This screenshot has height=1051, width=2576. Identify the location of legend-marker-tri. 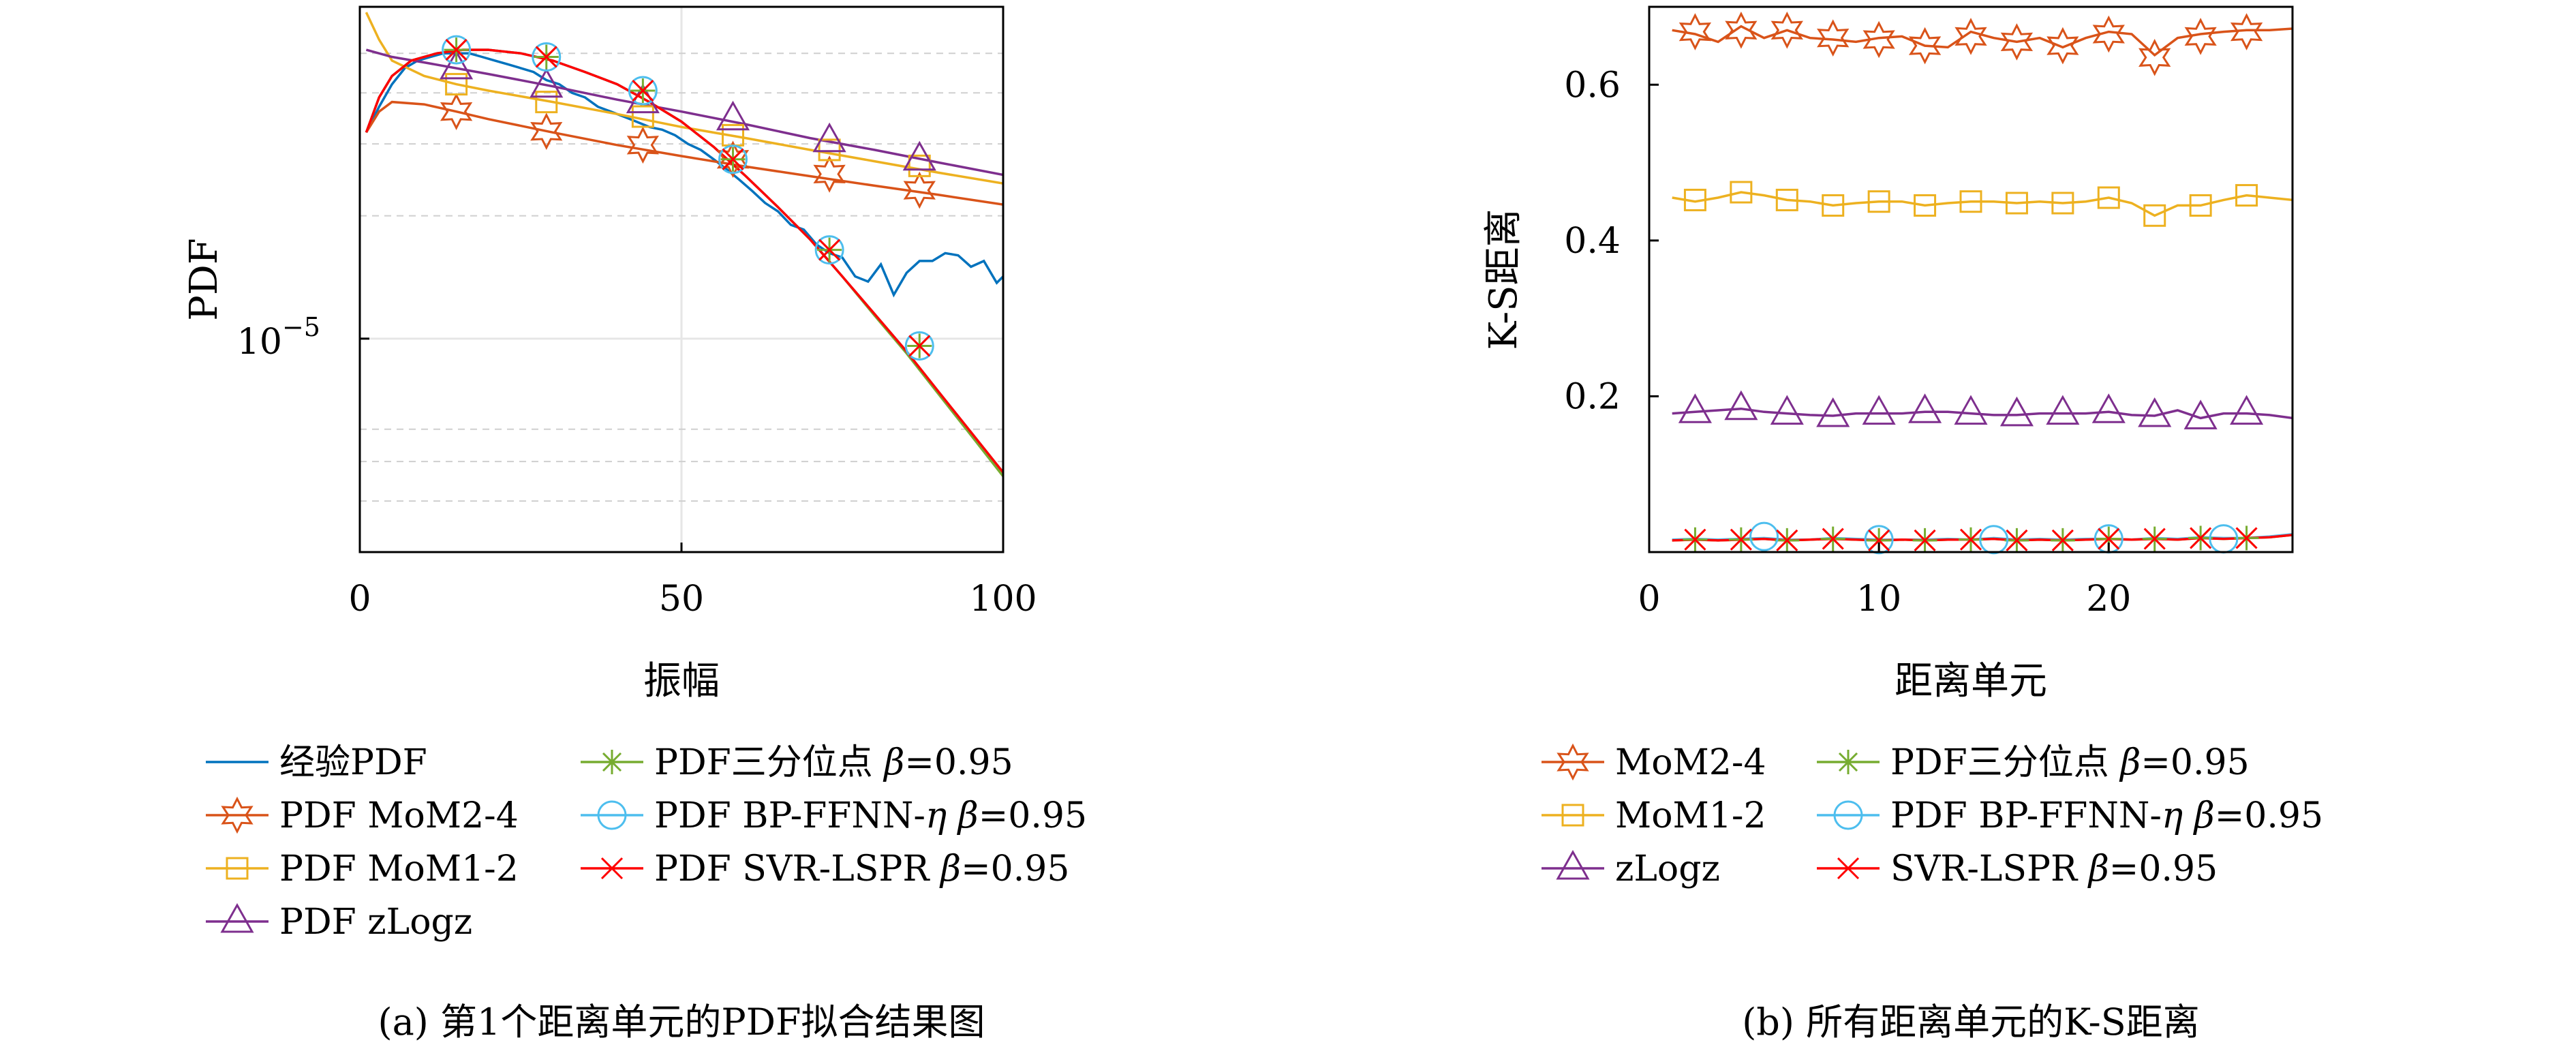
(1848, 762).